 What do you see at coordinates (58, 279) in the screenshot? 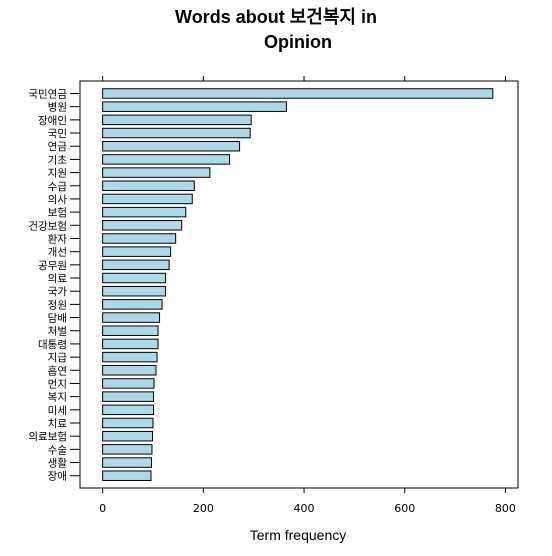
I see `category-label-15: 의료` at bounding box center [58, 279].